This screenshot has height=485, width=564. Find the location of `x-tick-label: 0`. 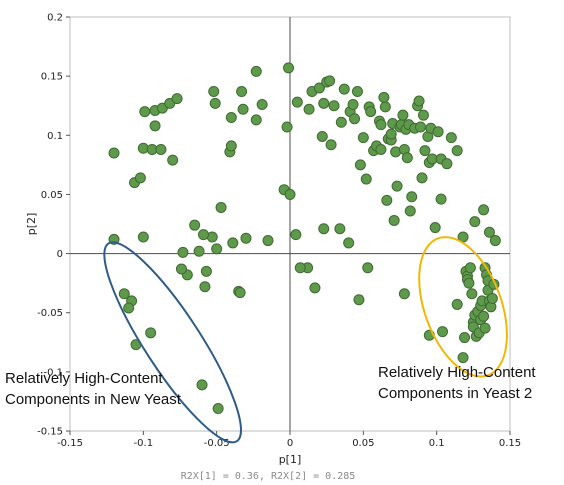

x-tick-label: 0 is located at coordinates (290, 443).